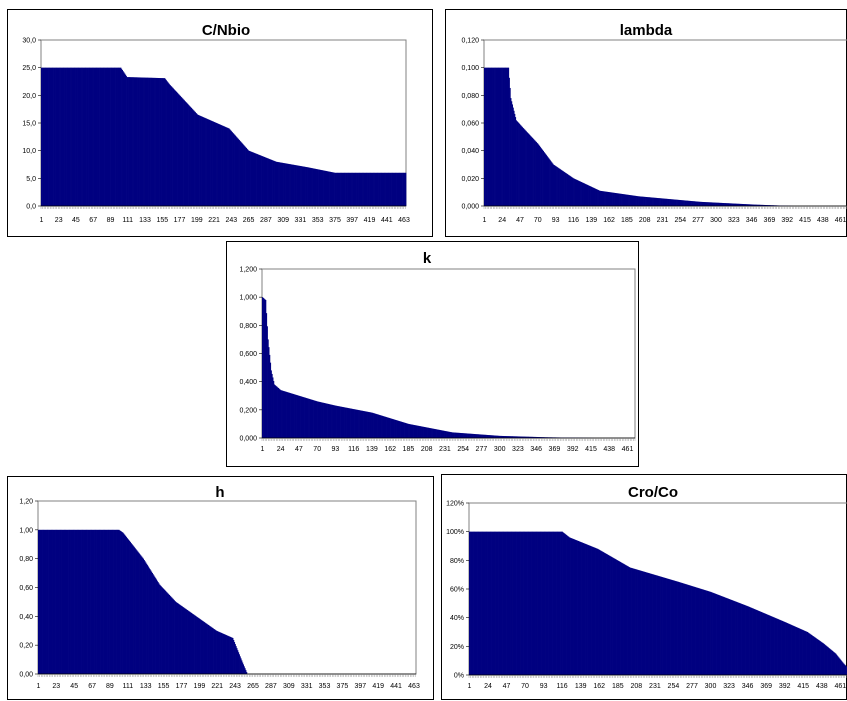  Describe the element at coordinates (59, 220) in the screenshot. I see `x-tick-label: 23` at that location.